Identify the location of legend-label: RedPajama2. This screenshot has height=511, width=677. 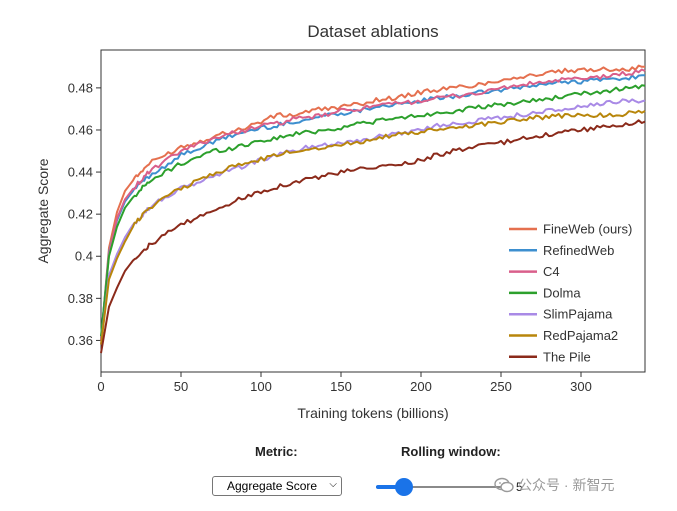
(580, 335).